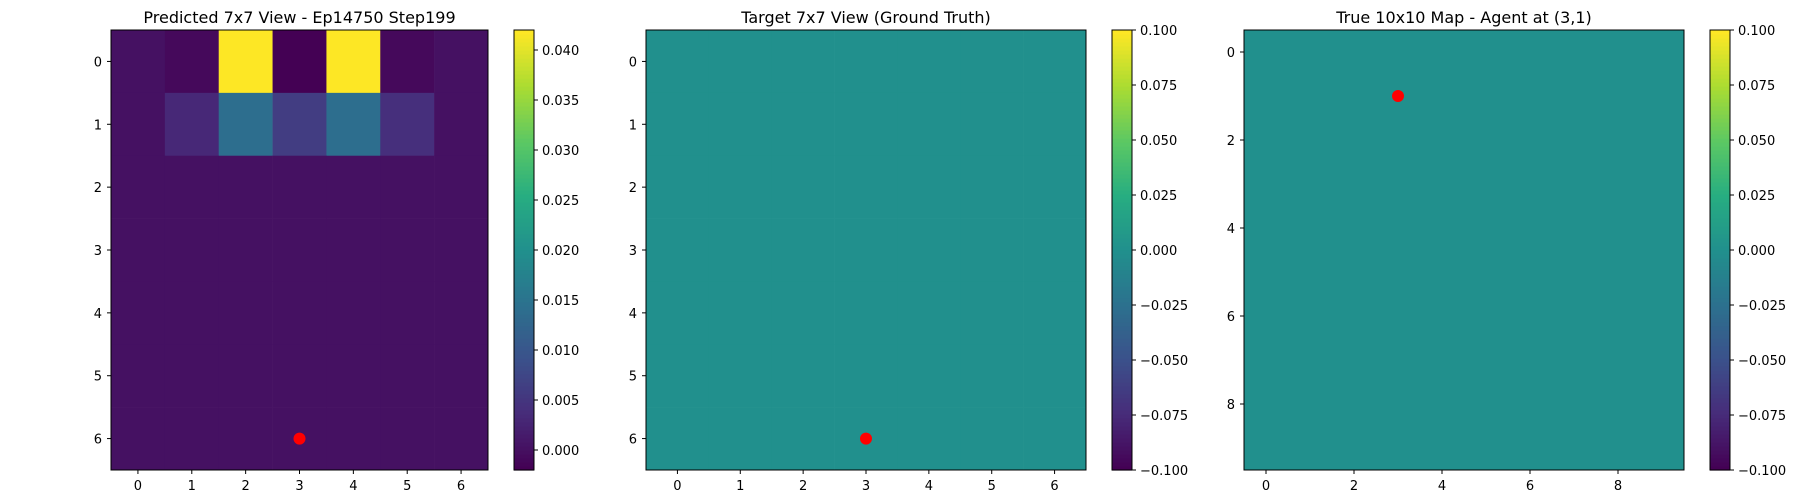 Image resolution: width=1800 pixels, height=500 pixels. I want to click on y-tick-label: 8, so click(1231, 405).